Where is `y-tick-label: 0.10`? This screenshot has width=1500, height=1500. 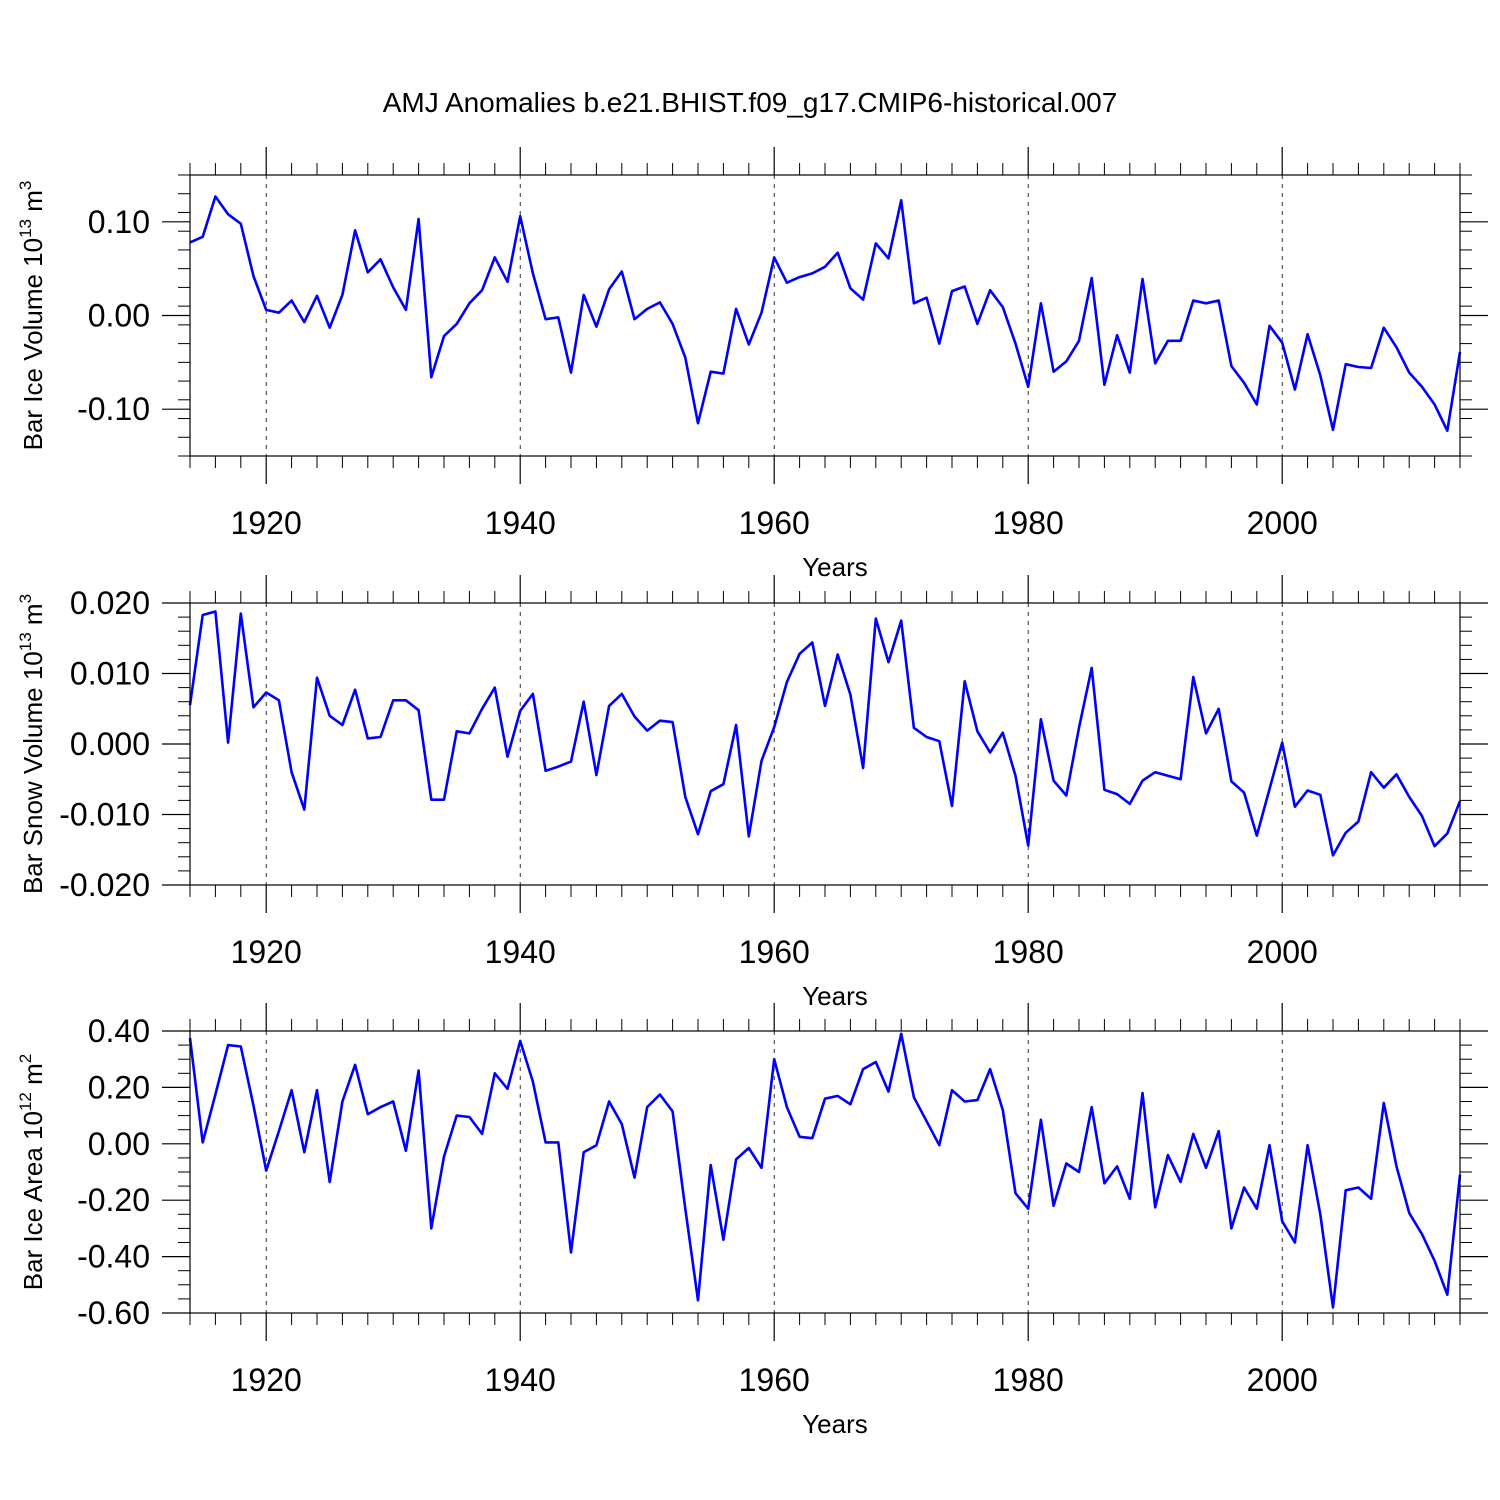 y-tick-label: 0.10 is located at coordinates (119, 222).